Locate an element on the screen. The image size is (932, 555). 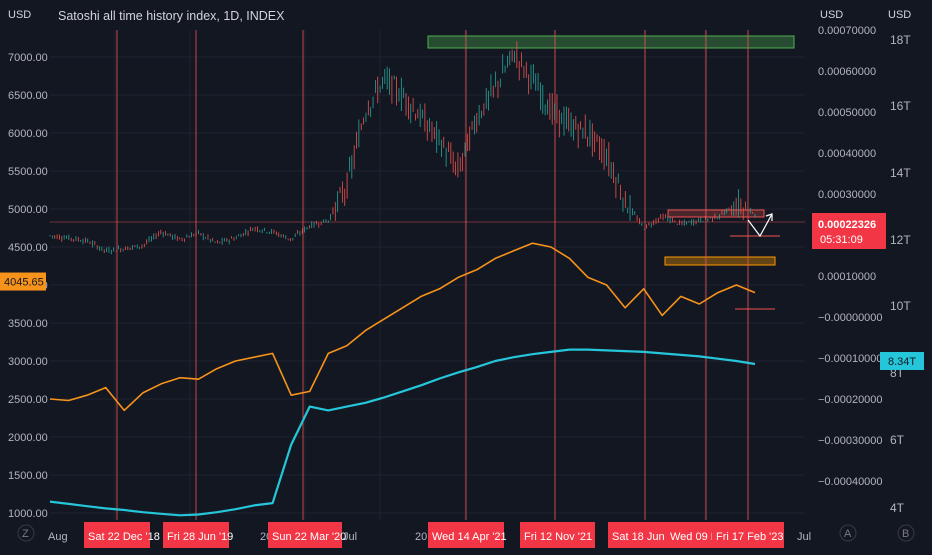
right-current-value: 8.34T is located at coordinates (902, 362).